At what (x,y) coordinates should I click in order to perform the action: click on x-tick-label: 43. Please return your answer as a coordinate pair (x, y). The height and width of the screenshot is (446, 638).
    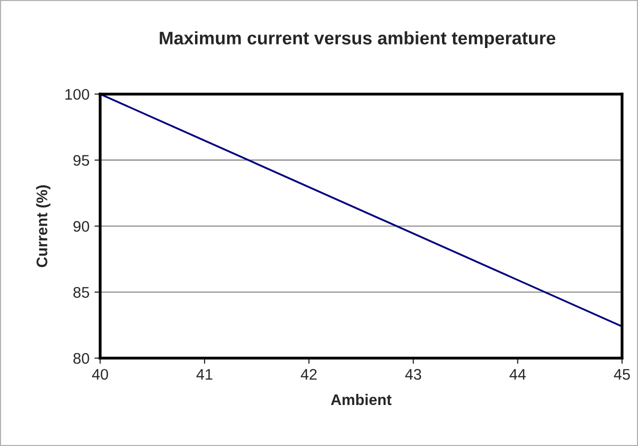
    Looking at the image, I should click on (413, 374).